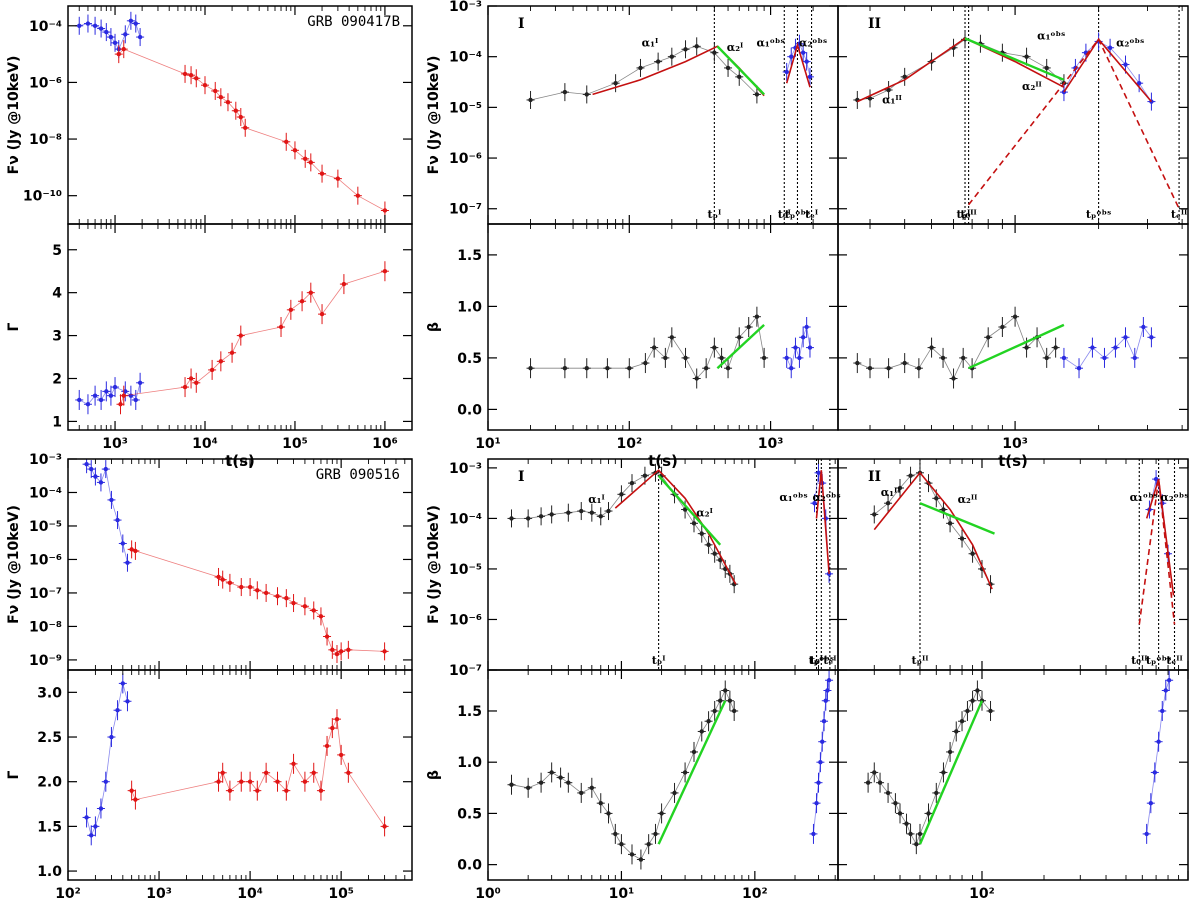 This screenshot has height=900, width=1200. What do you see at coordinates (45, 661) in the screenshot?
I see `y-tick-label: 10⁻⁹` at bounding box center [45, 661].